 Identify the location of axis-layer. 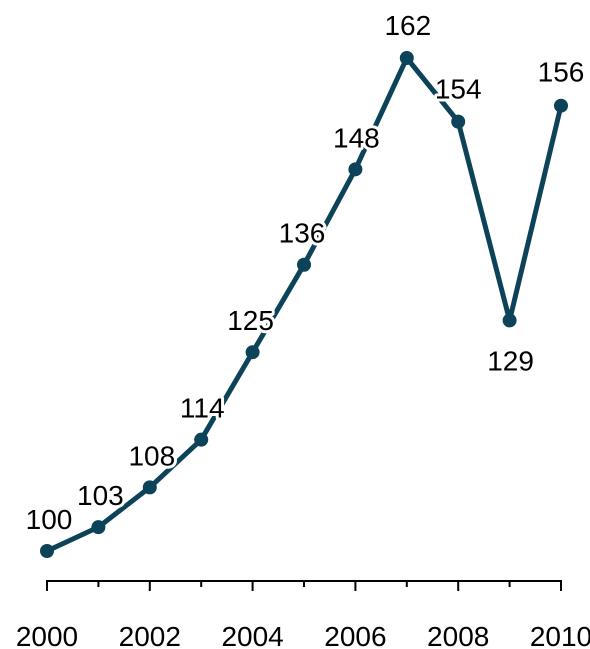
(304, 585).